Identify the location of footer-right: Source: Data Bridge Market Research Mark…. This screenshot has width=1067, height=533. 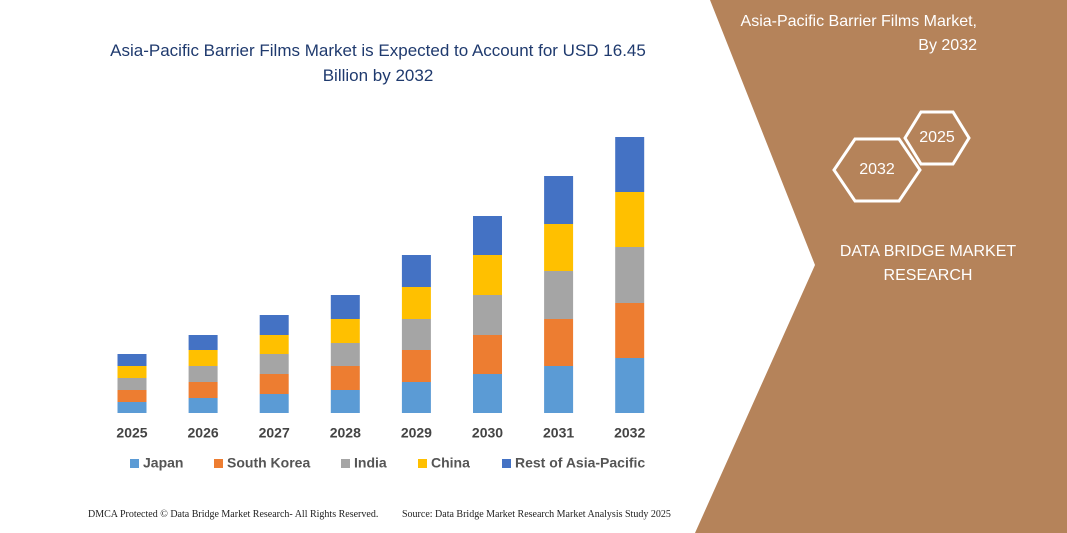
(536, 514).